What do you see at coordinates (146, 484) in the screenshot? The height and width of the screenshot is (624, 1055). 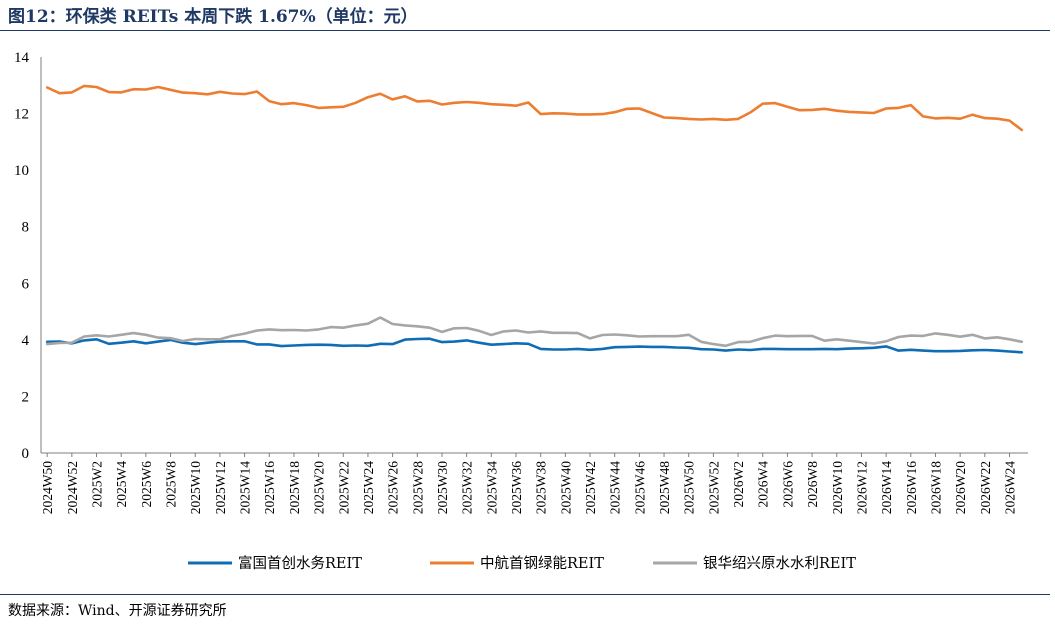 I see `x-tick-label: 2025W6` at bounding box center [146, 484].